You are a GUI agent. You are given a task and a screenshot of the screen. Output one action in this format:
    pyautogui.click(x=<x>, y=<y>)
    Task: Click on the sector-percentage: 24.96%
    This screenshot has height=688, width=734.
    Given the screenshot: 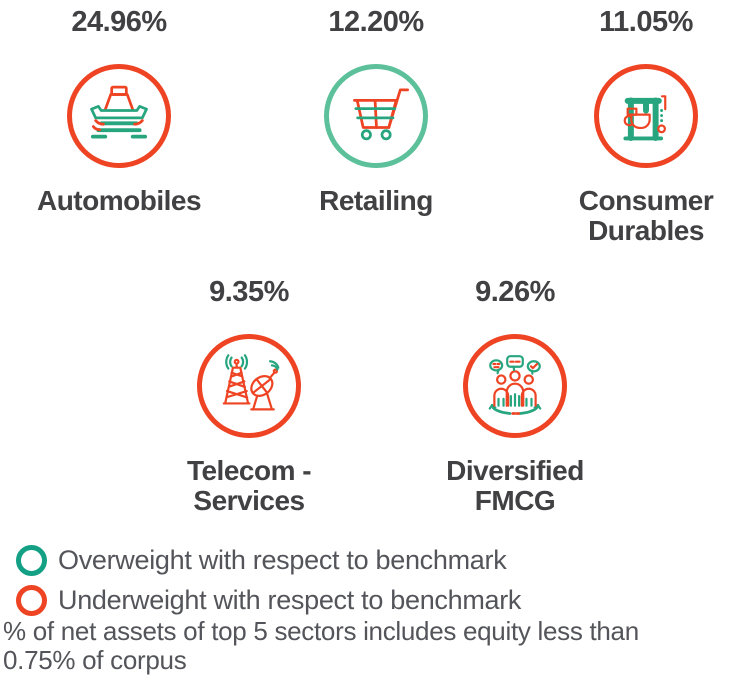 What is the action you would take?
    pyautogui.click(x=119, y=22)
    